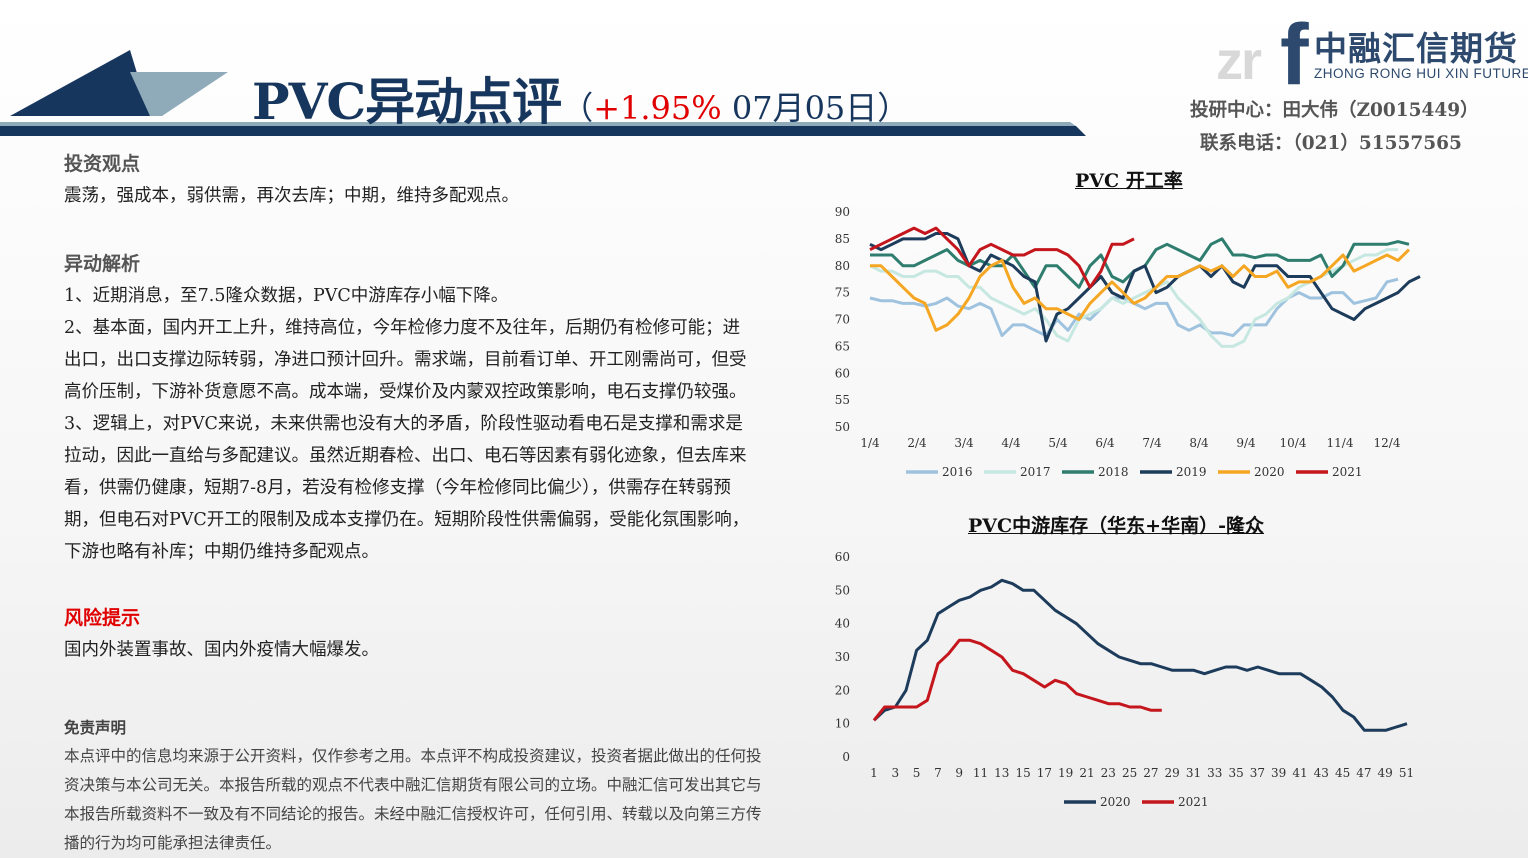 The height and width of the screenshot is (858, 1528). Describe the element at coordinates (1086, 773) in the screenshot. I see `x-tick-label: 21` at that location.